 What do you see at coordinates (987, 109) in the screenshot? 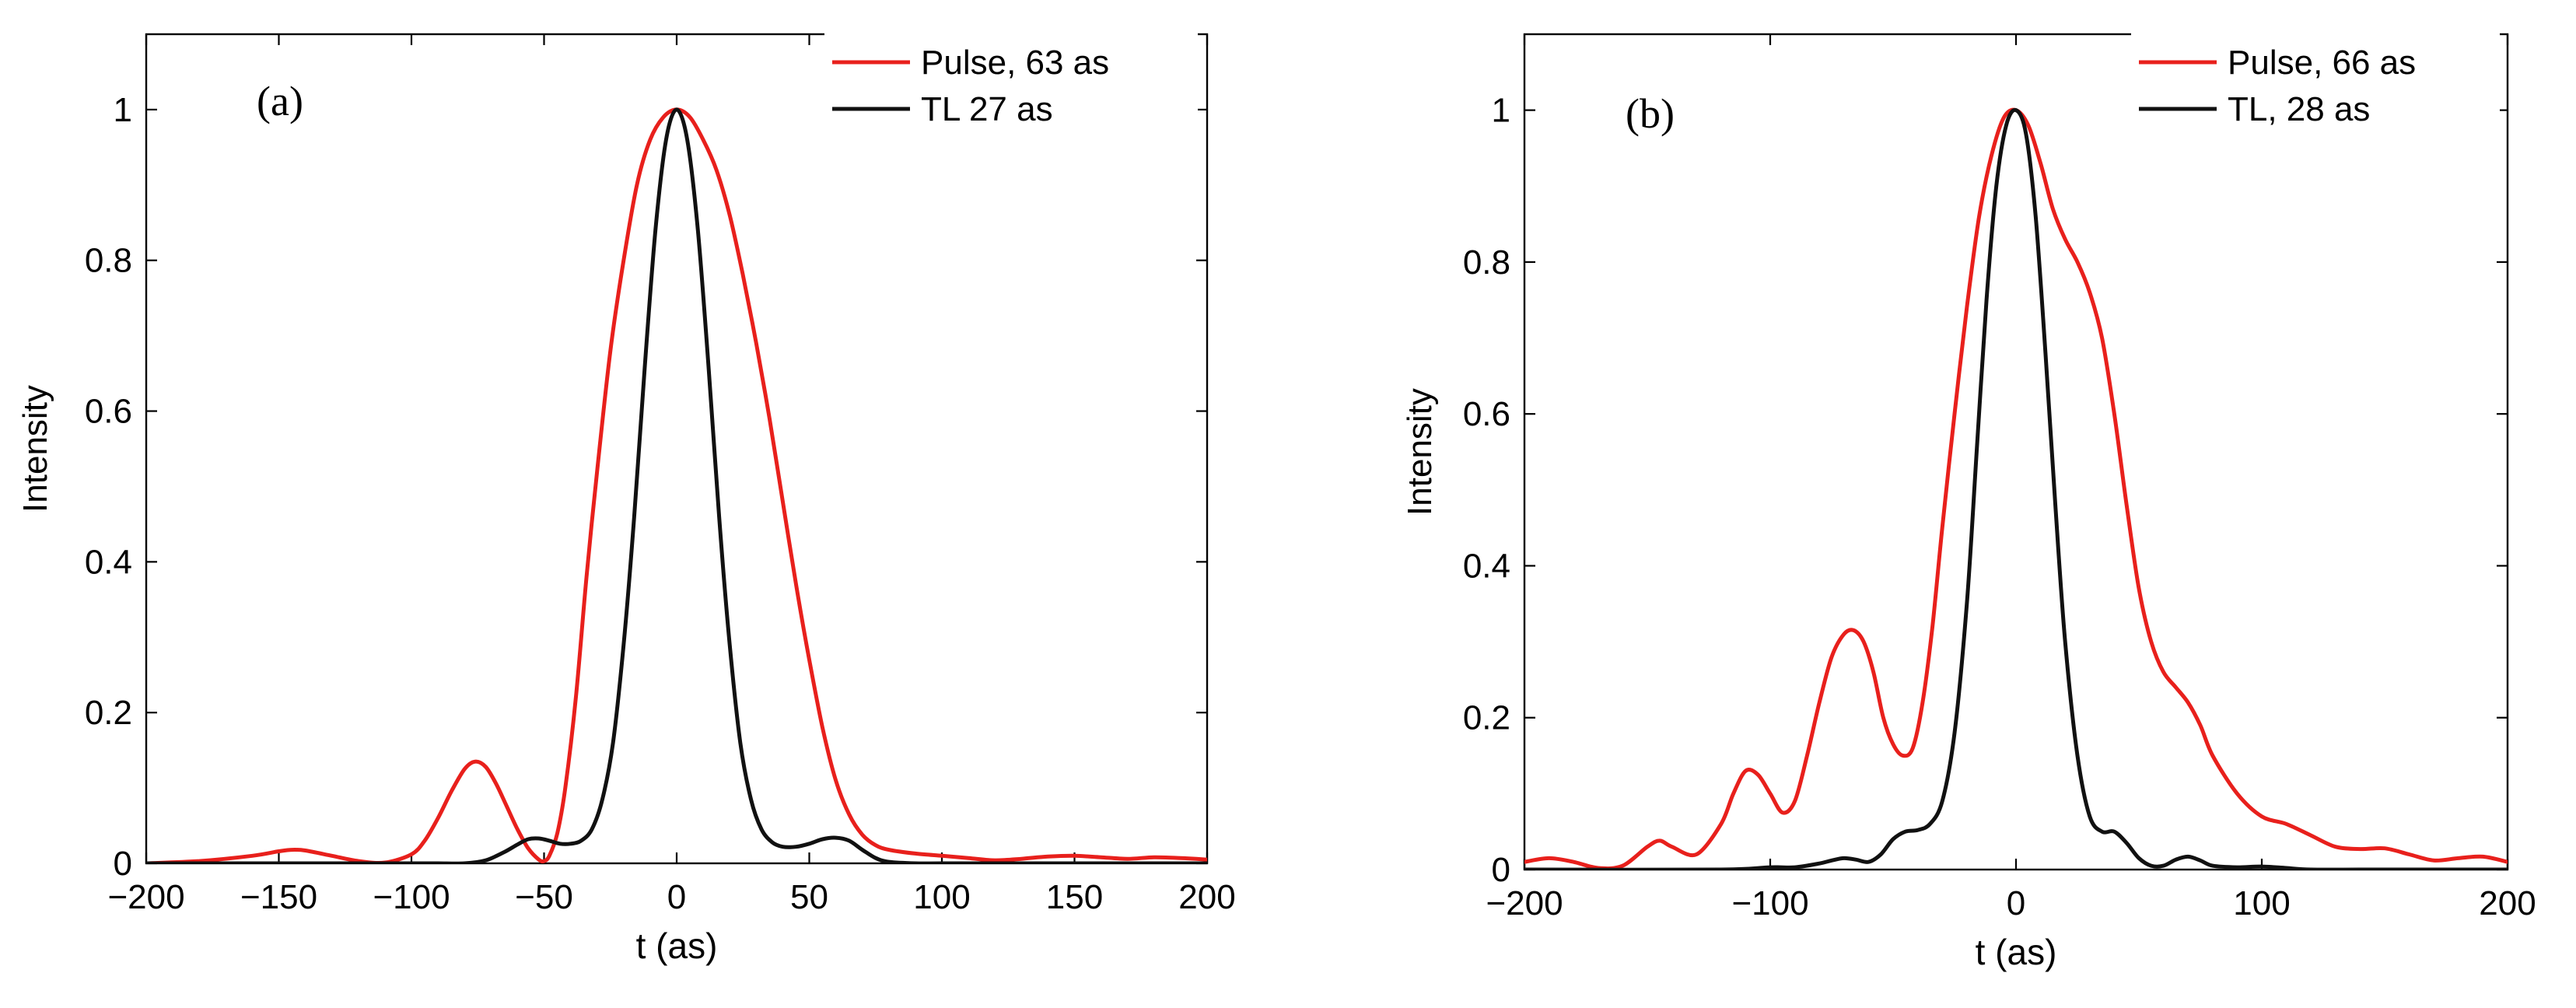
I see `legend-label: TL 27 as` at bounding box center [987, 109].